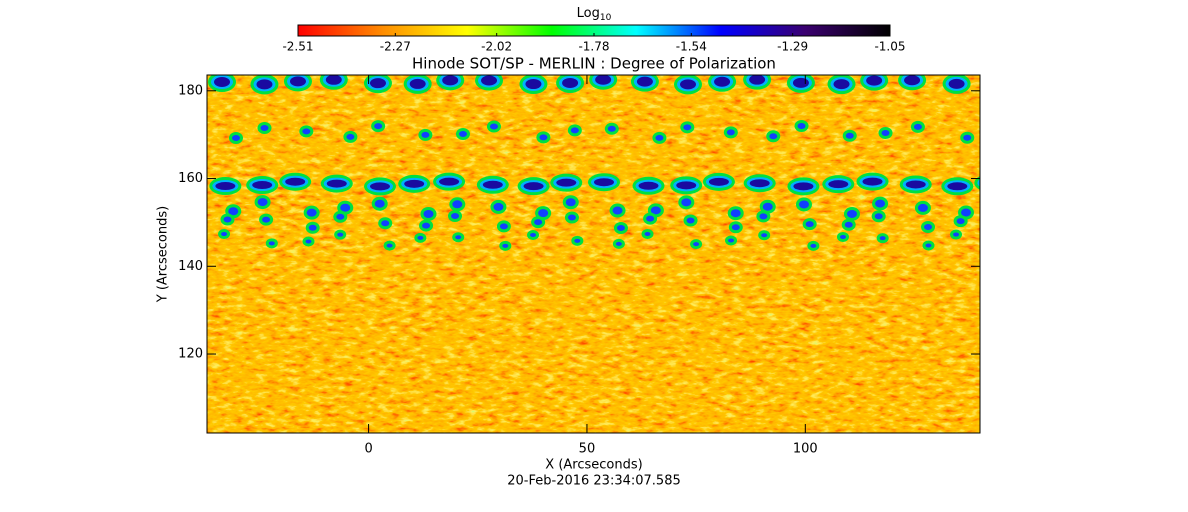 This screenshot has width=1188, height=512. I want to click on colorbar-tick-label: -2.51, so click(297, 47).